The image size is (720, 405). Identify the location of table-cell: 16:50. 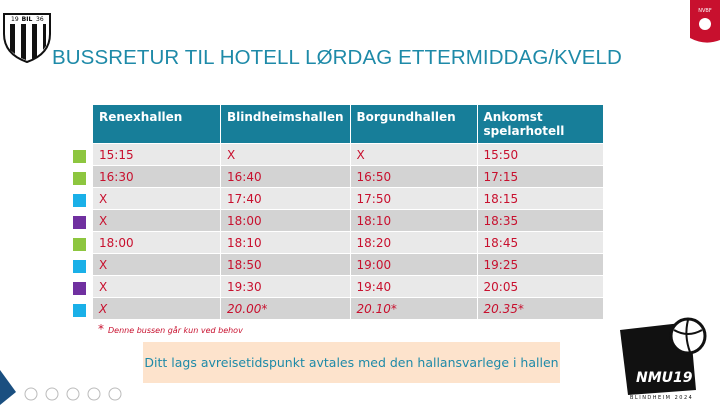
(413, 176).